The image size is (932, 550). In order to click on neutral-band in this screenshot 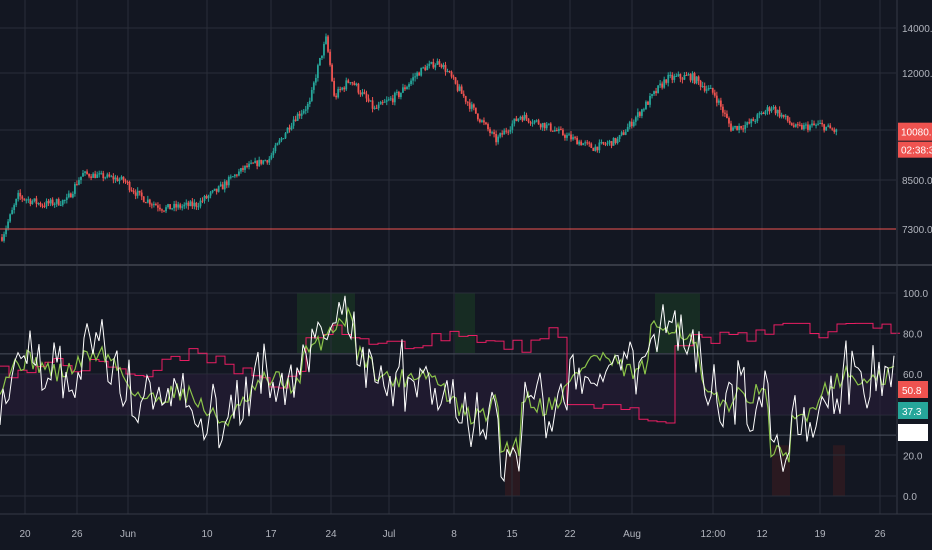, I will do `click(448, 394)`.